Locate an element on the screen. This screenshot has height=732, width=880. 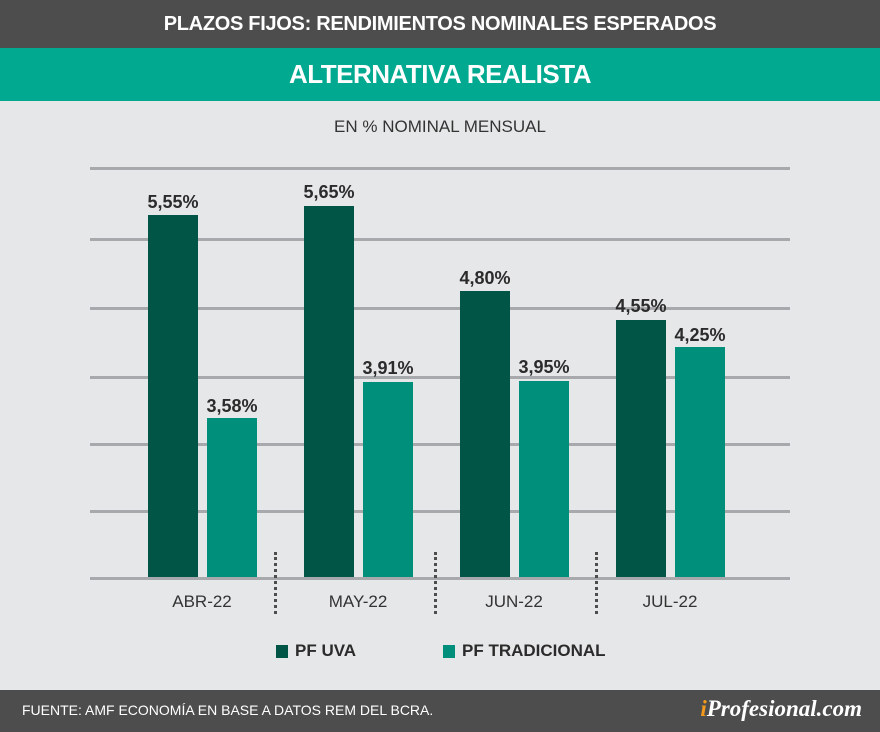
bar-label: 4,55% is located at coordinates (641, 306).